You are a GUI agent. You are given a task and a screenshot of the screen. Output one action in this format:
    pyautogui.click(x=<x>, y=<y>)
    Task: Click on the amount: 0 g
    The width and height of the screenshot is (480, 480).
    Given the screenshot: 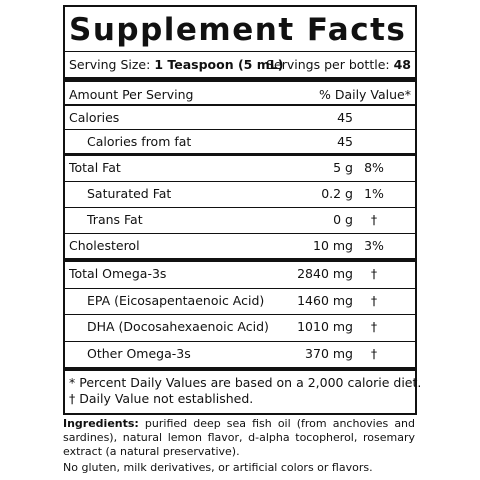 What is the action you would take?
    pyautogui.click(x=343, y=219)
    